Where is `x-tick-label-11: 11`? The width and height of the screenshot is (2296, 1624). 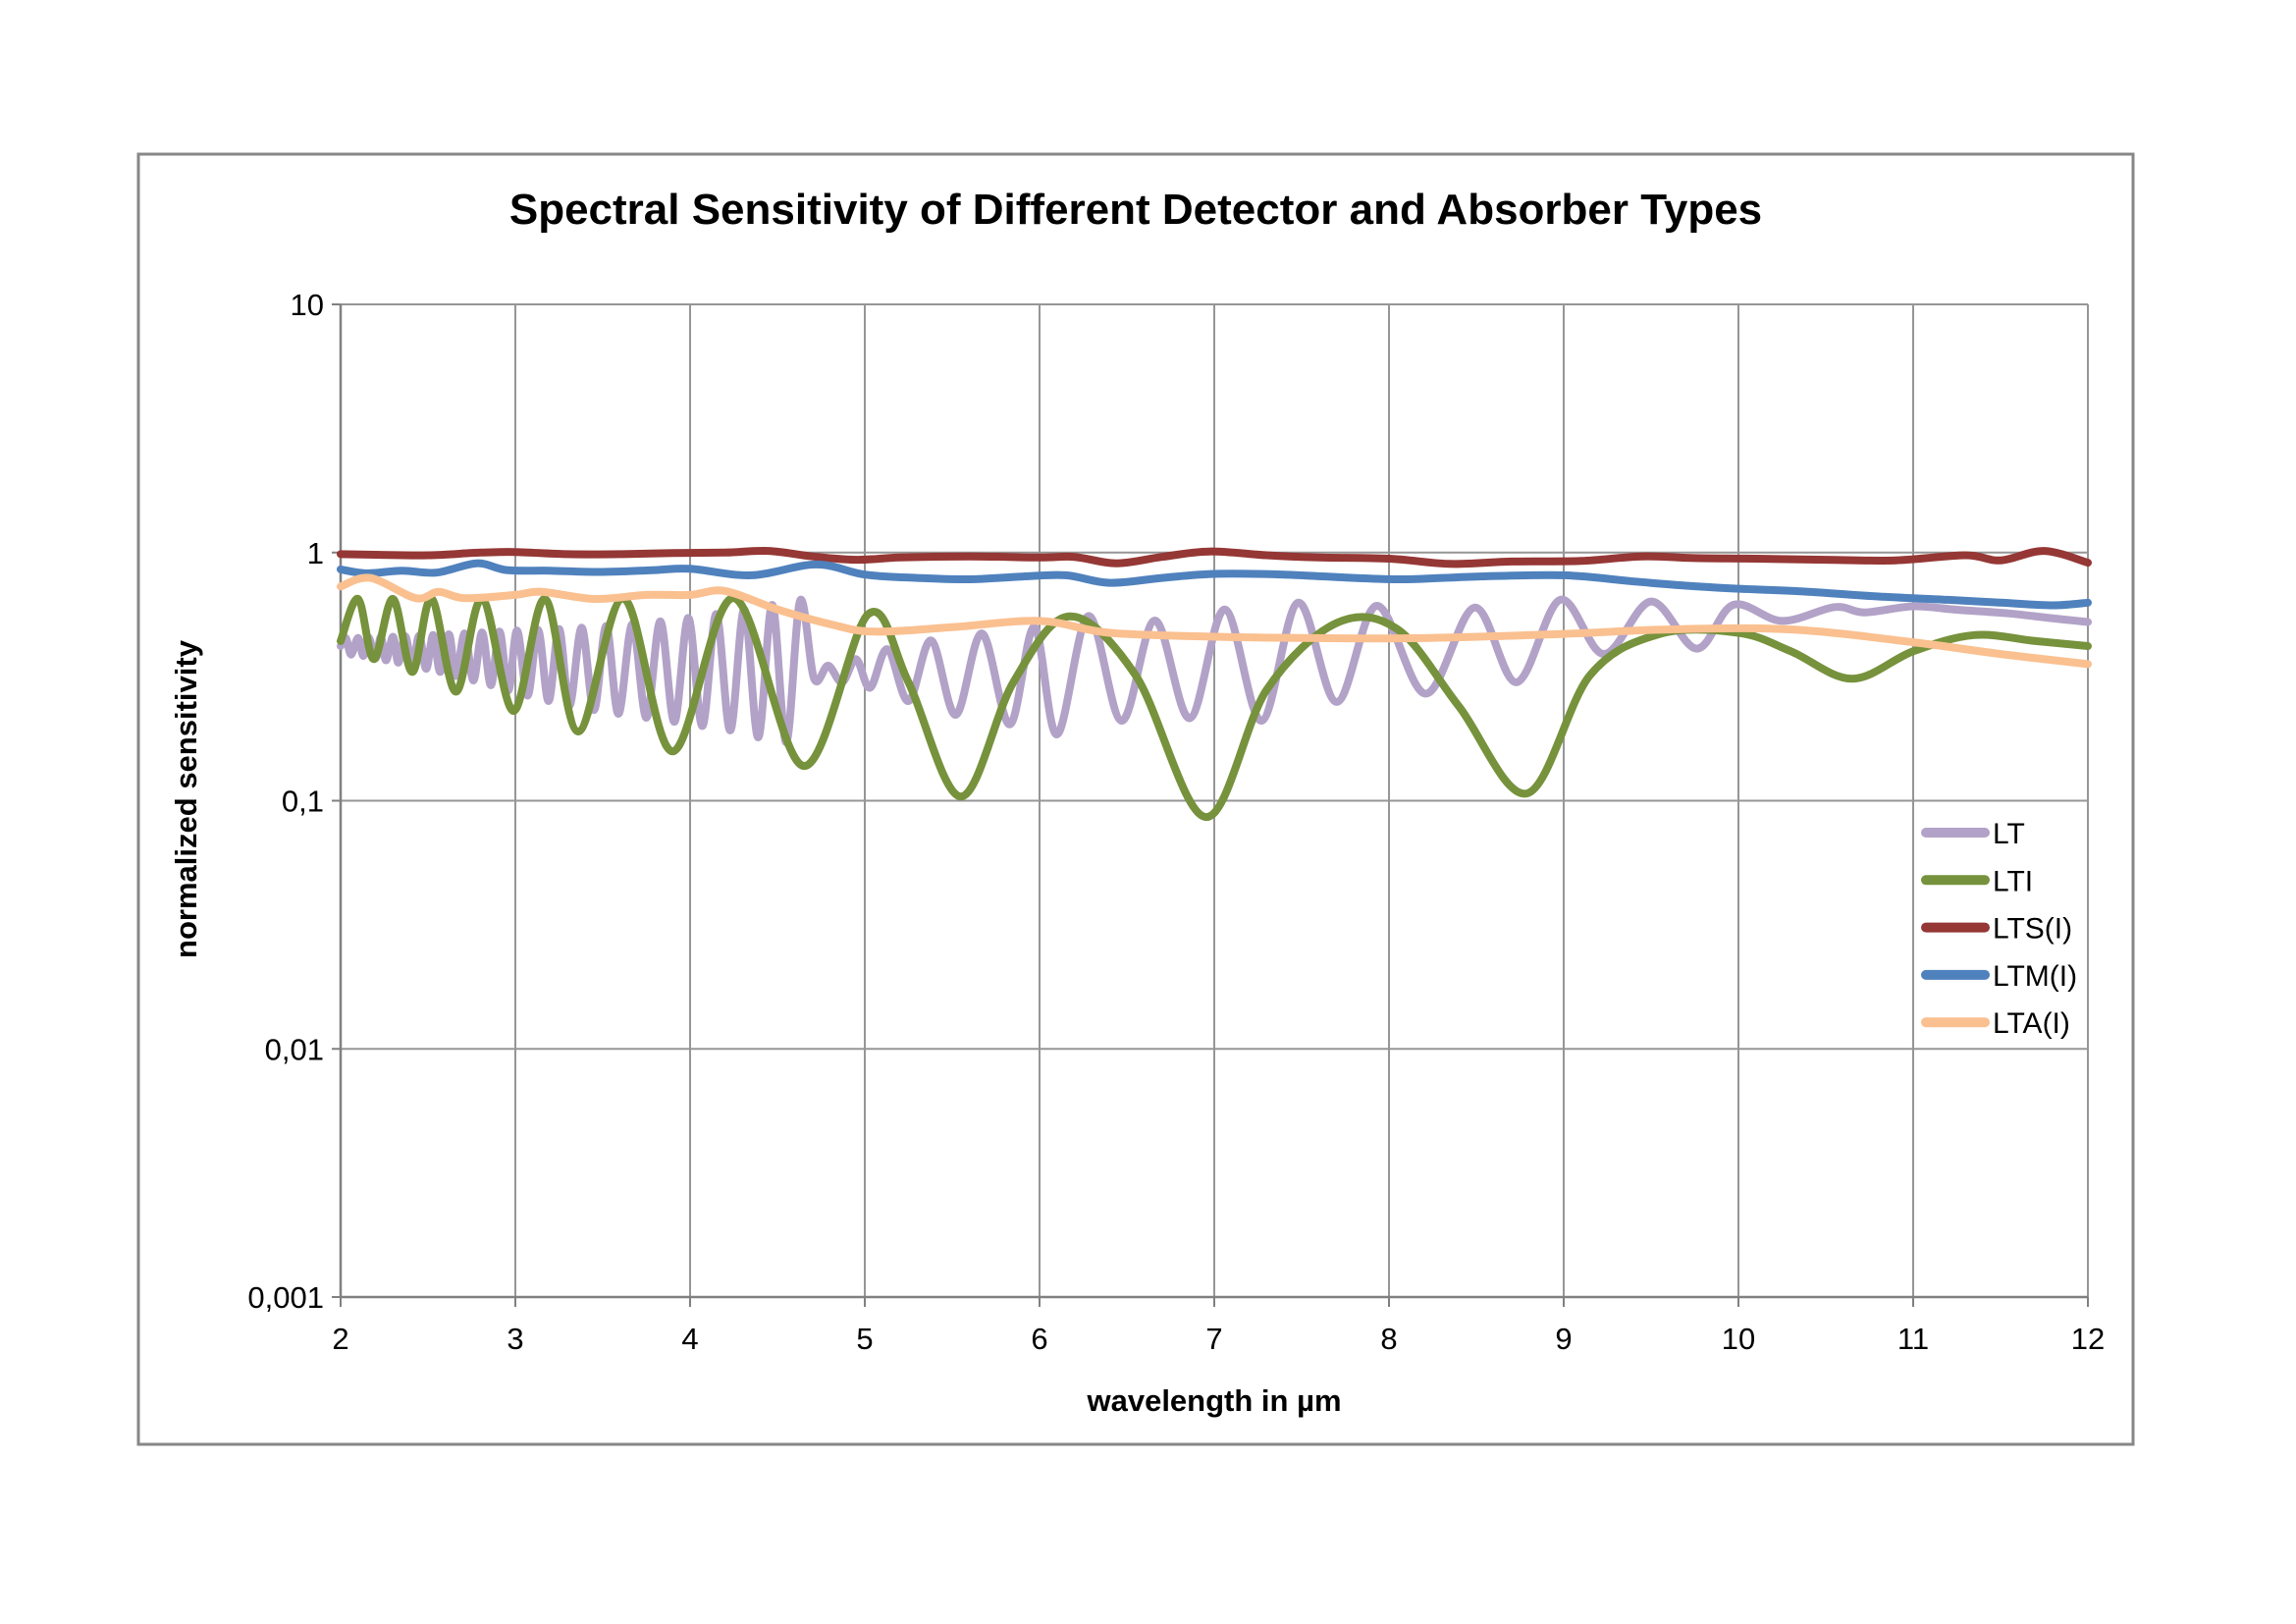 x-tick-label-11: 11 is located at coordinates (1913, 1339).